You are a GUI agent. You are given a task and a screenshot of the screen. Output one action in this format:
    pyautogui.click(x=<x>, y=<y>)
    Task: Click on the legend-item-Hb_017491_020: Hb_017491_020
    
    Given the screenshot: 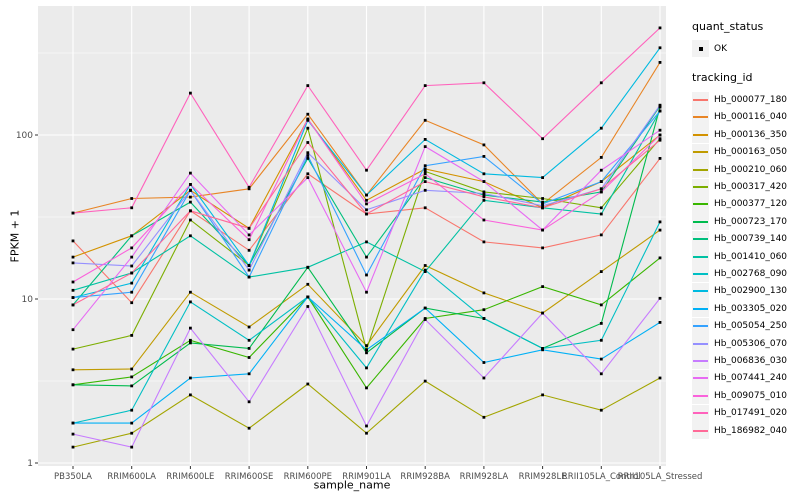 What is the action you would take?
    pyautogui.click(x=745, y=413)
    